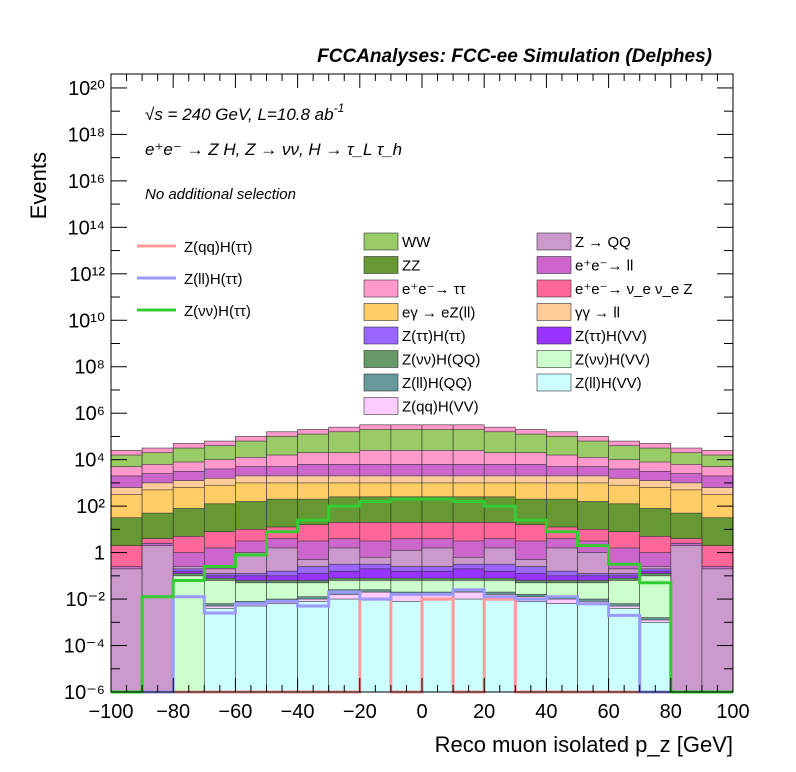 This screenshot has height=772, width=796. What do you see at coordinates (611, 336) in the screenshot?
I see `legend-label: Z(ττ)H(VV)` at bounding box center [611, 336].